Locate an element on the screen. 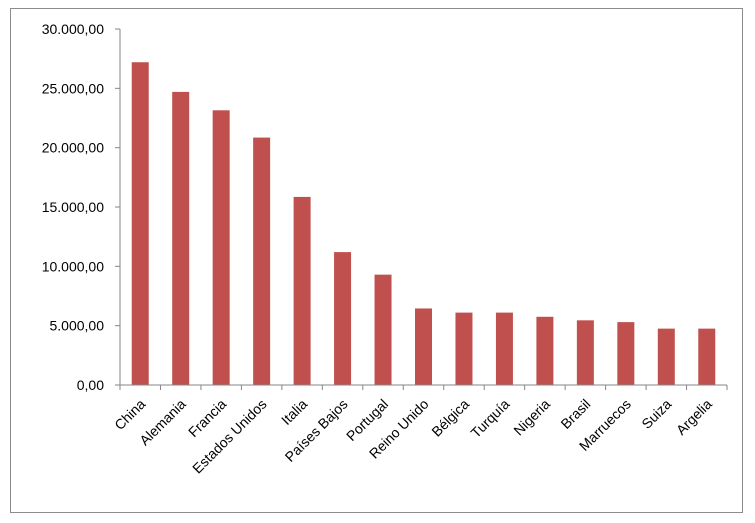 The height and width of the screenshot is (523, 755). x-category-label: Brasil is located at coordinates (575, 414).